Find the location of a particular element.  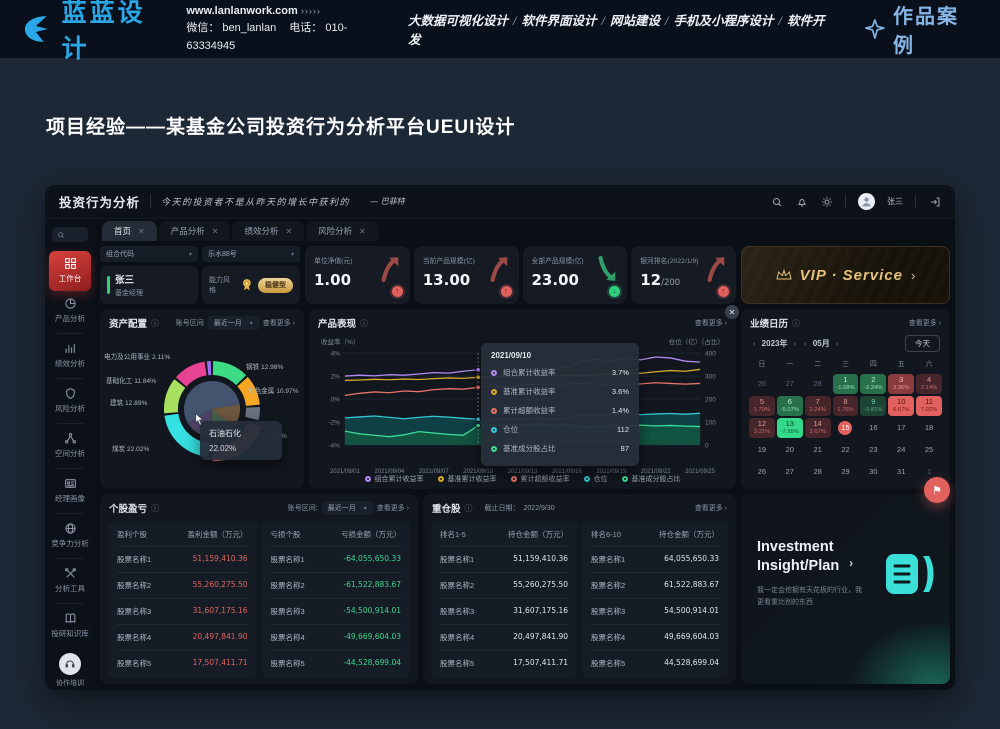

calendar-day-18: 18 is located at coordinates (929, 428).